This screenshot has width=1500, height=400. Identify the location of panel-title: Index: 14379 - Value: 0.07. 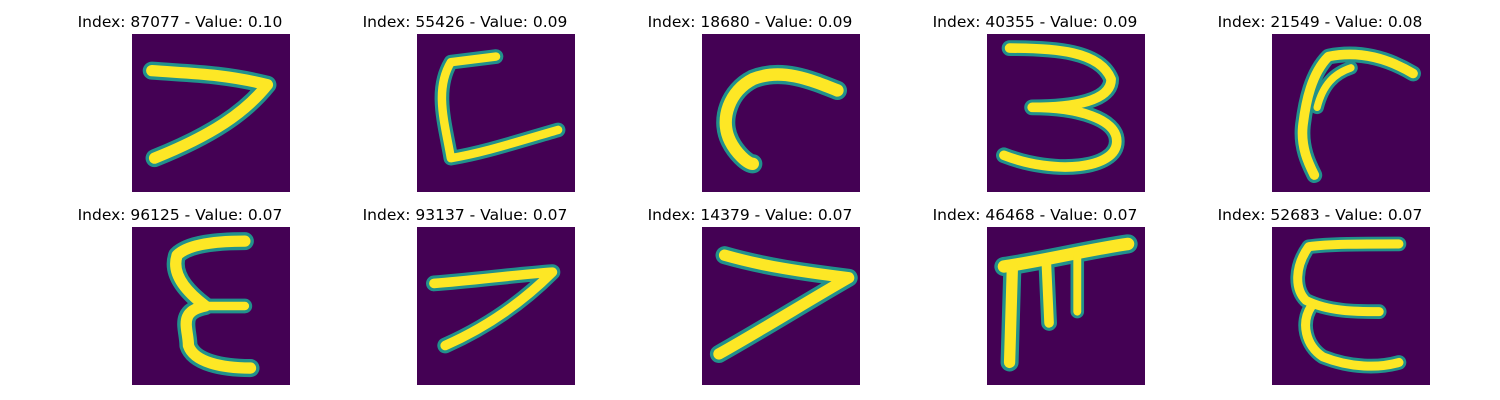
(750, 215).